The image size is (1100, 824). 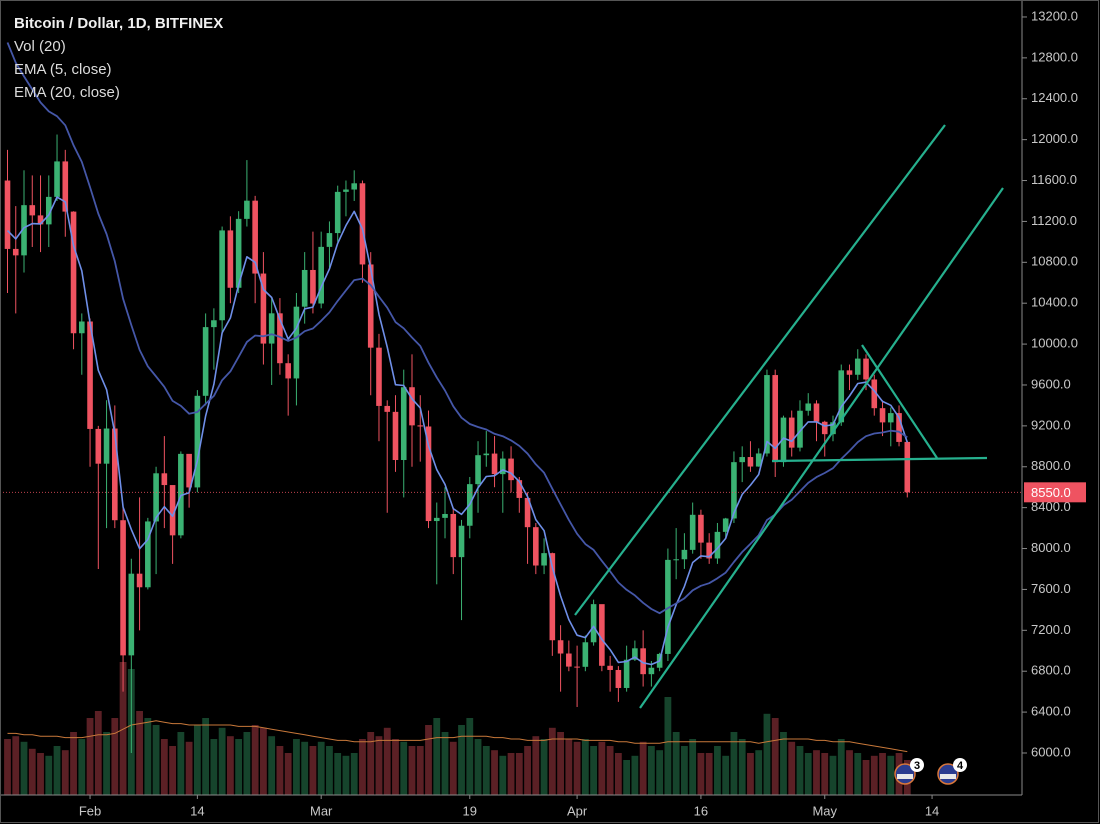 I want to click on y-tick-label: 10400.0, so click(x=1054, y=302).